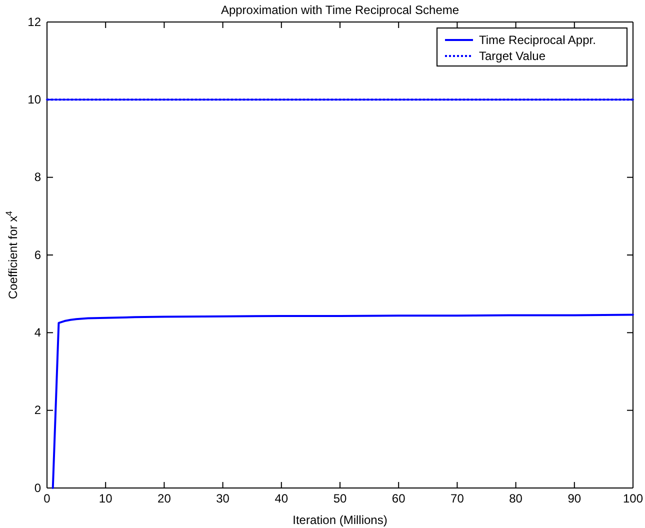 Image resolution: width=645 pixels, height=528 pixels. I want to click on x-tick-label: 20, so click(165, 499).